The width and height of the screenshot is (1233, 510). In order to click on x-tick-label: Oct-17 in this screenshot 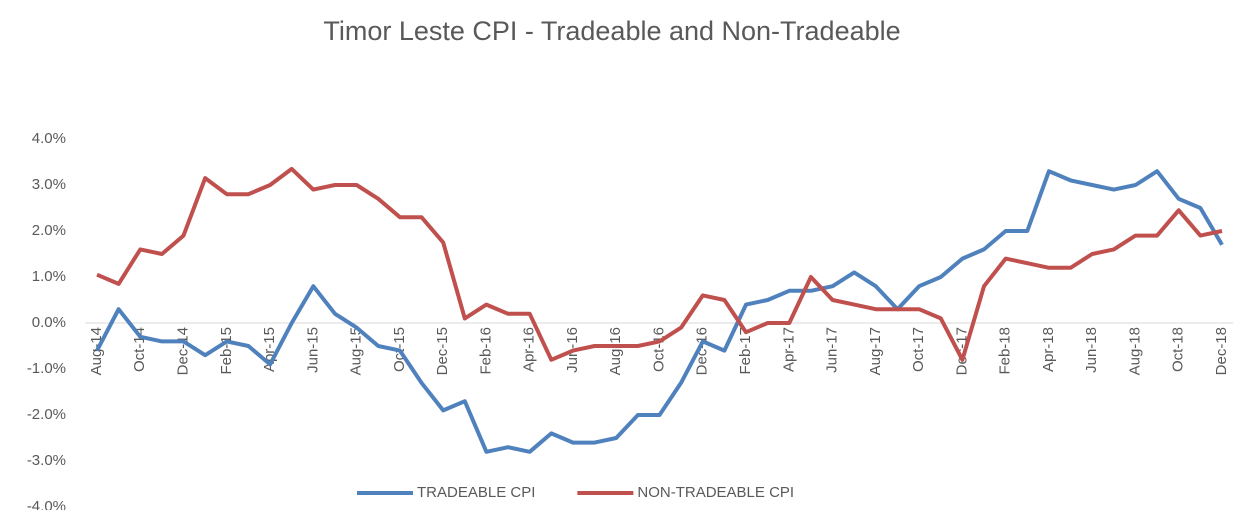, I will do `click(918, 349)`.